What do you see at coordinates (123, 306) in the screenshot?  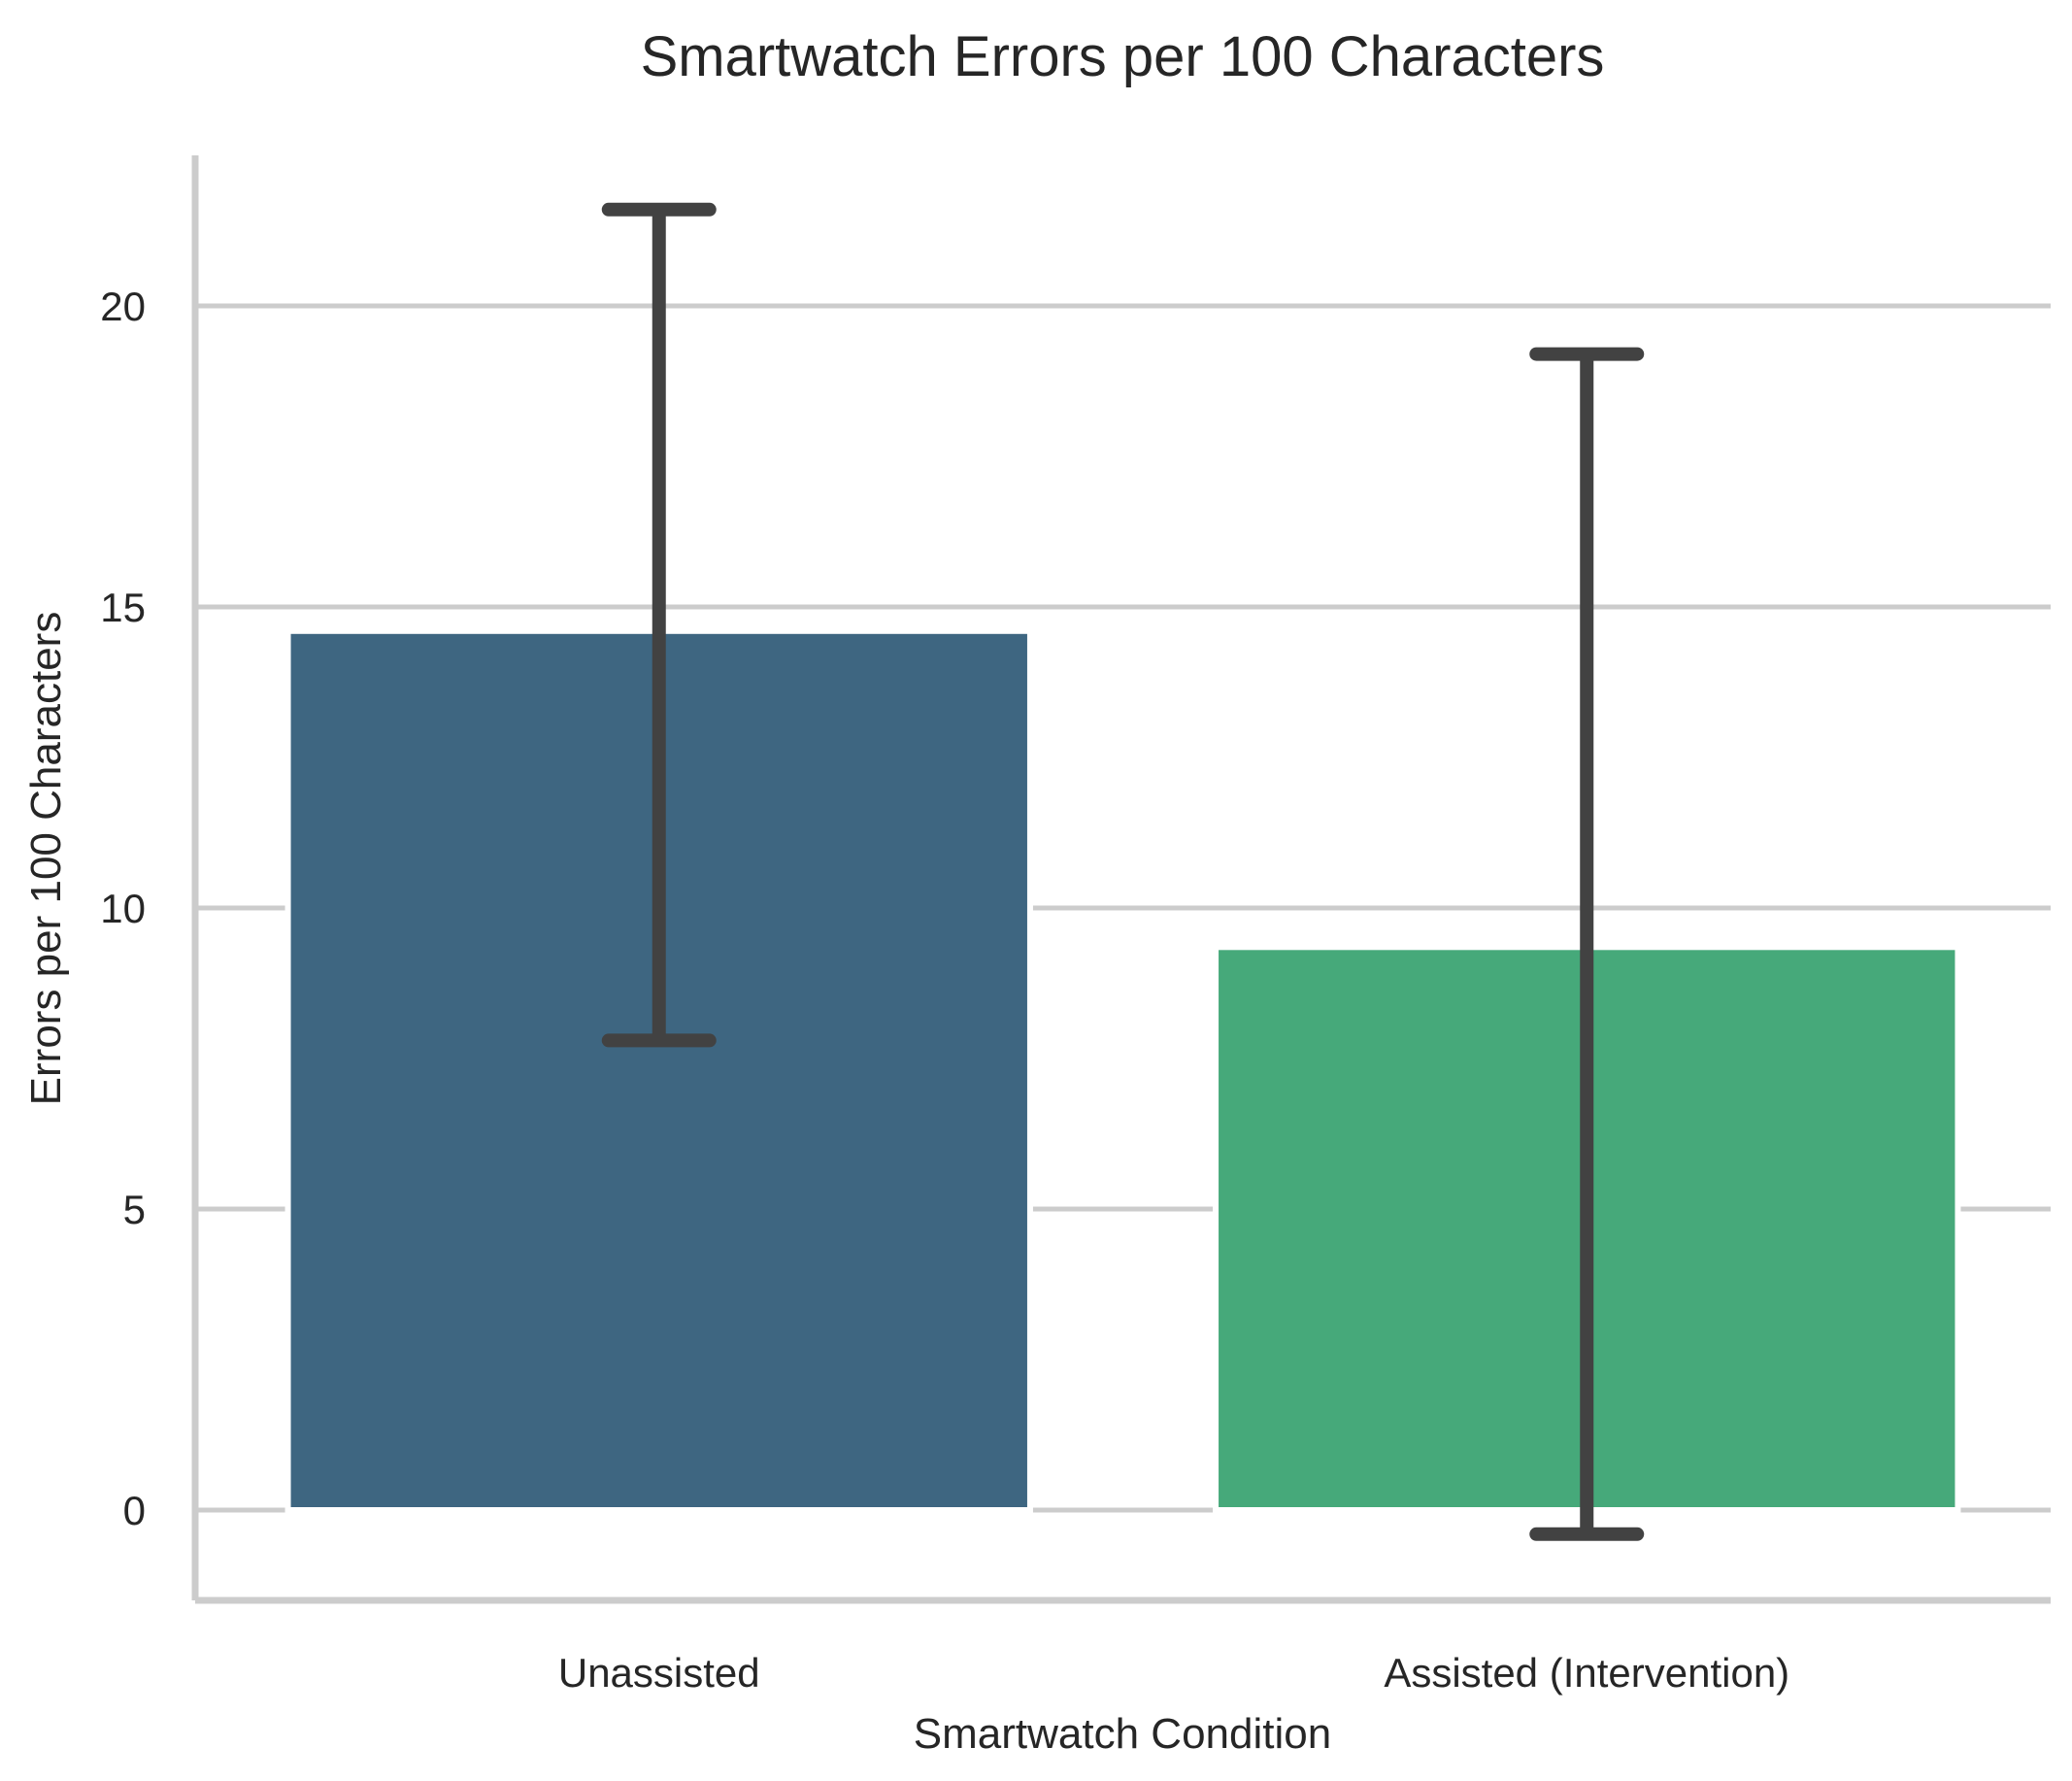 I see `y-tick-label: 20` at bounding box center [123, 306].